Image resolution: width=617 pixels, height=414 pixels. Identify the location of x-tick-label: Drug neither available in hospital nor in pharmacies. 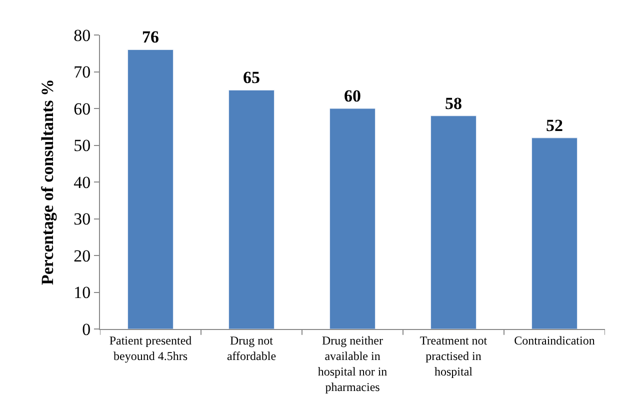
(353, 363).